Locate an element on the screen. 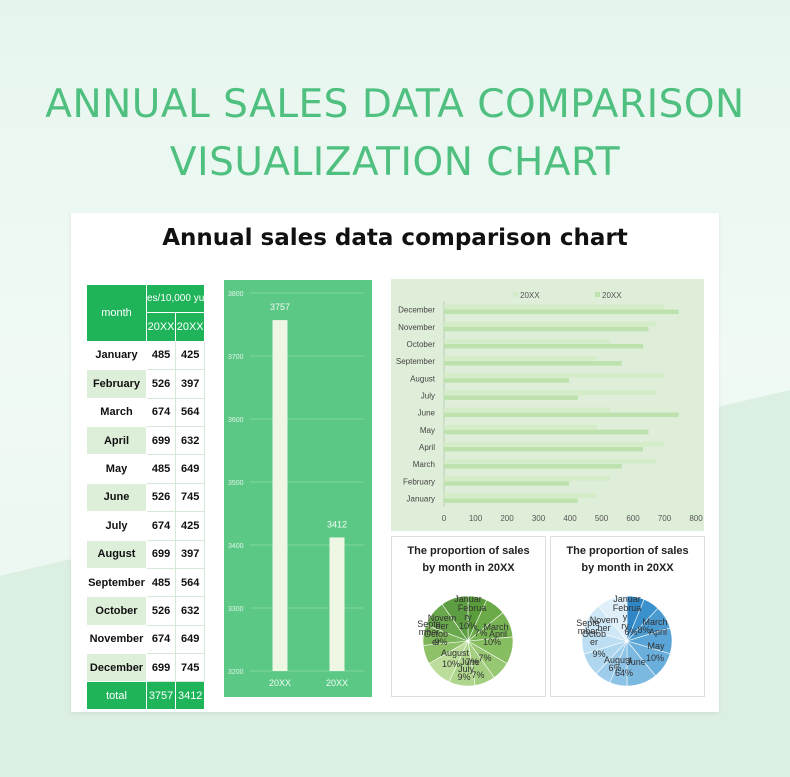 This screenshot has width=790, height=777. pie-data-label: er is located at coordinates (436, 642).